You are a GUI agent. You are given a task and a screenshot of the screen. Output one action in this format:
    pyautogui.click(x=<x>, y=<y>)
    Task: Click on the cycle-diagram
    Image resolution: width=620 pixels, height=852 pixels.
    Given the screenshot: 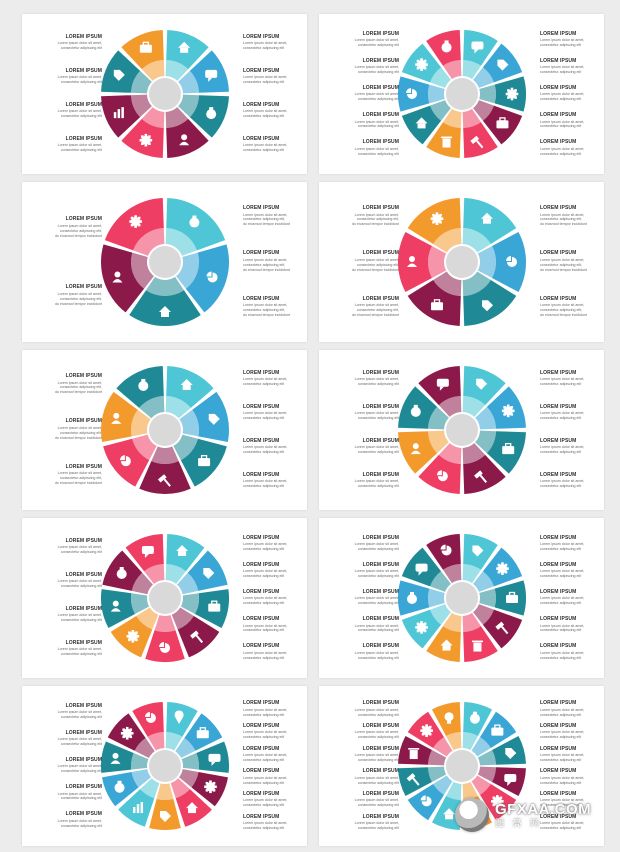 What is the action you would take?
    pyautogui.click(x=462, y=430)
    